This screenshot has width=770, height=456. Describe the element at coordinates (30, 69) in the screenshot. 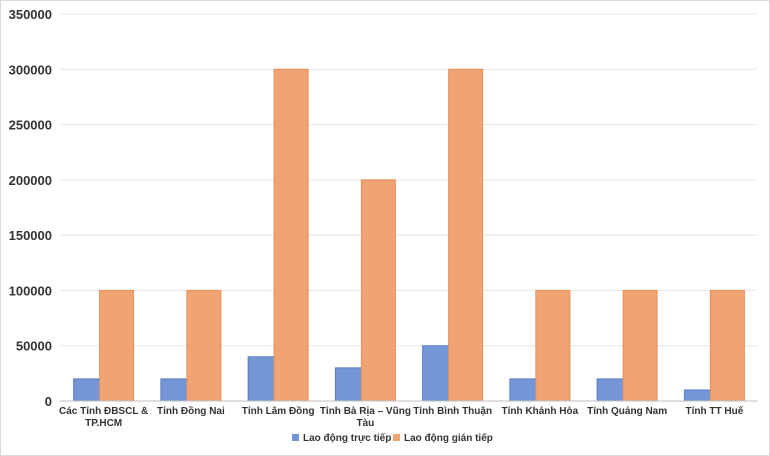

I see `y-tick-label: 300000` at that location.